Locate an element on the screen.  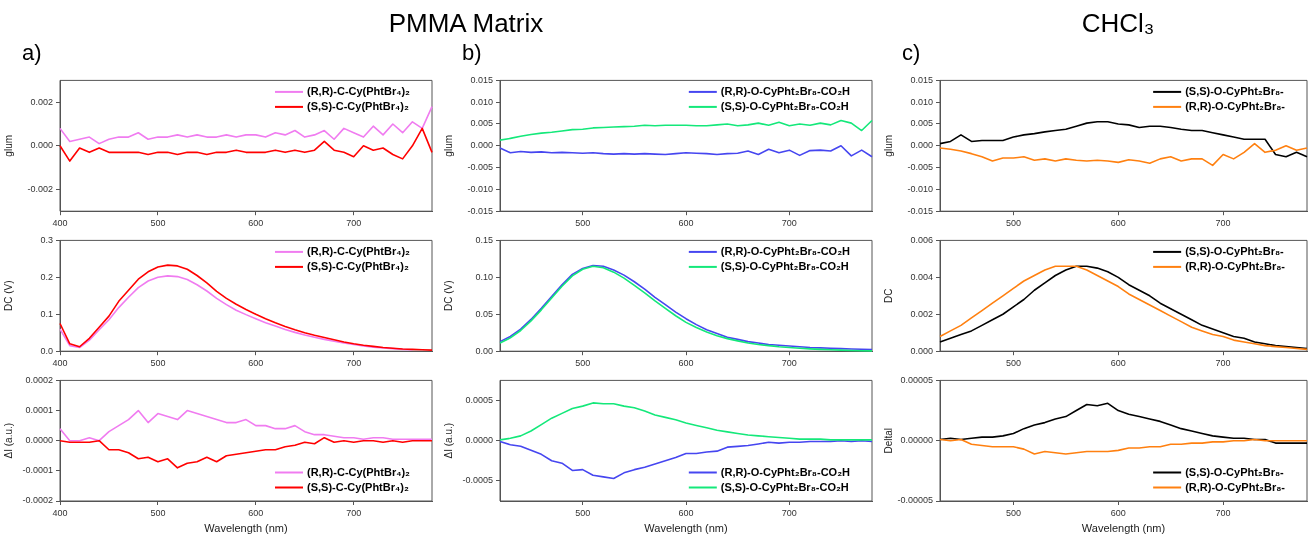
y-tick-label: -0.0001 is located at coordinates (37, 470).